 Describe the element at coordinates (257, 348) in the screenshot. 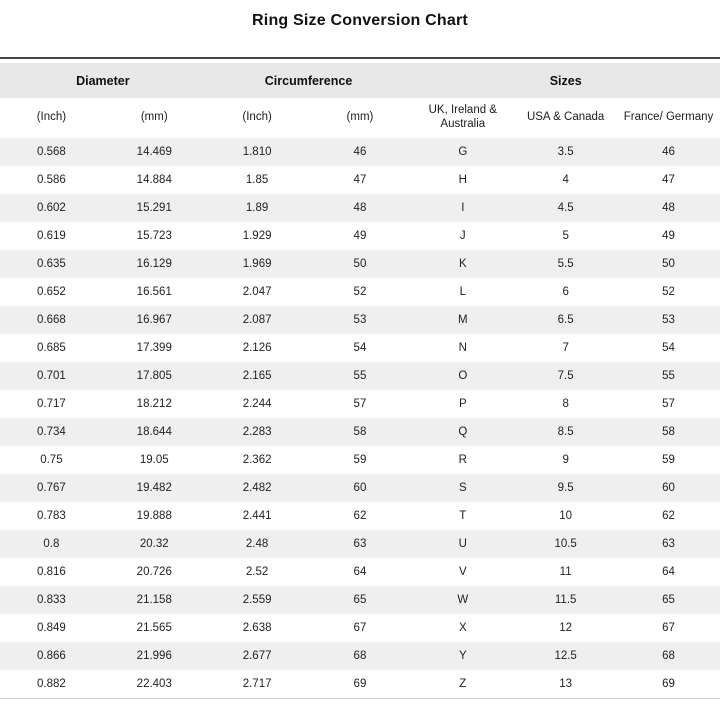

I see `table-cell: 2.126` at that location.